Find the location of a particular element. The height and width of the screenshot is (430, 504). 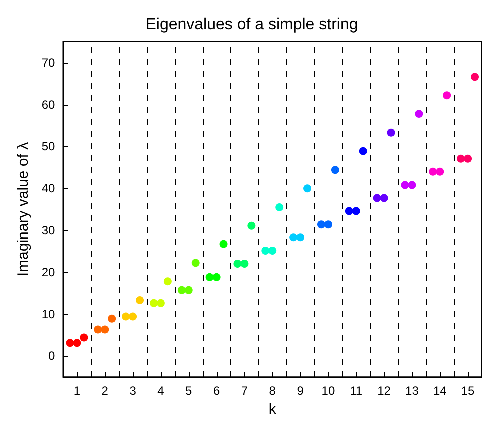

x-tick-label: 15 is located at coordinates (468, 391).